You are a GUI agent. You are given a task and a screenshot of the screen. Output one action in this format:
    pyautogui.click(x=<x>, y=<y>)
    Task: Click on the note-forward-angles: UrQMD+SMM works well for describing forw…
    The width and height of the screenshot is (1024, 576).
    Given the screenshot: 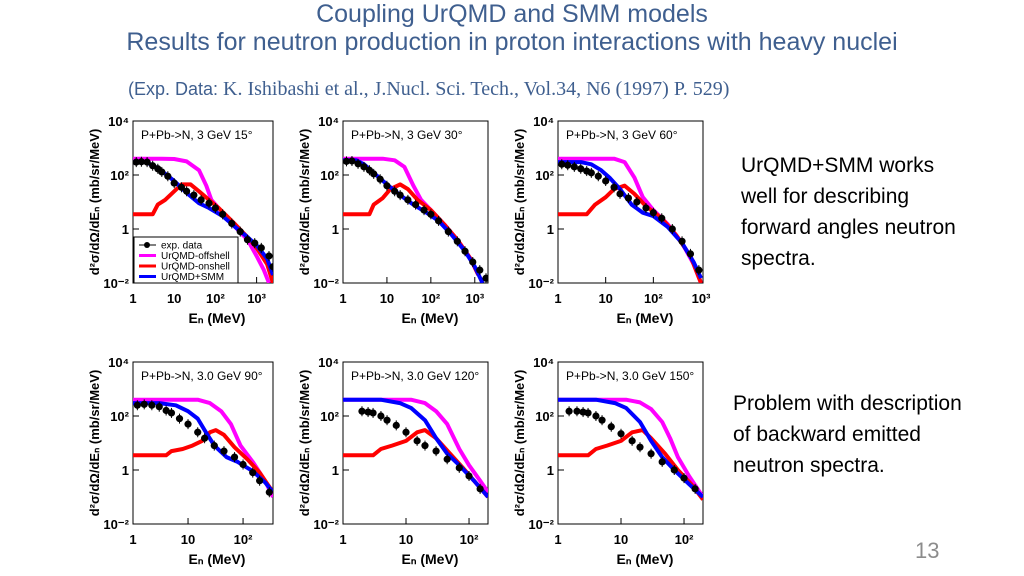 What is the action you would take?
    pyautogui.click(x=848, y=212)
    